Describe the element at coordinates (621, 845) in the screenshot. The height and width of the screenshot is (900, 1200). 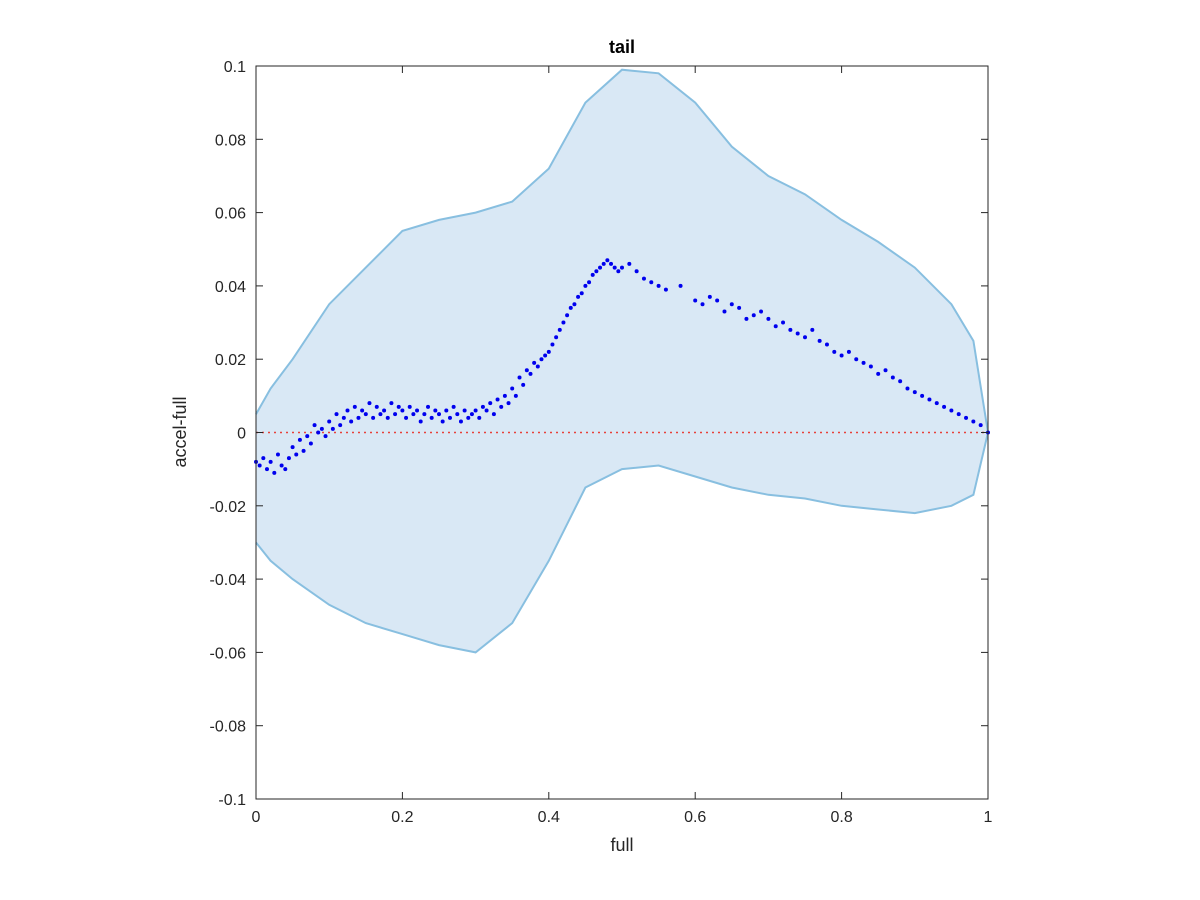
I see `x-axis-label: full` at that location.